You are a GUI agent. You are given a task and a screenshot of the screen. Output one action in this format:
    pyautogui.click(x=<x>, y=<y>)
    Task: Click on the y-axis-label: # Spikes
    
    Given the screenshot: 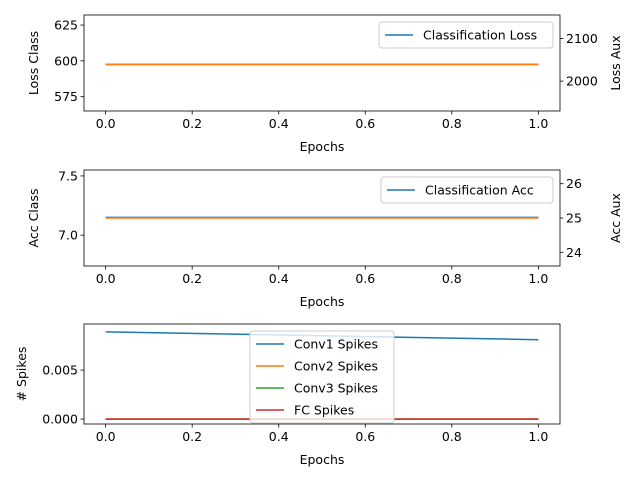 What is the action you would take?
    pyautogui.click(x=21, y=374)
    